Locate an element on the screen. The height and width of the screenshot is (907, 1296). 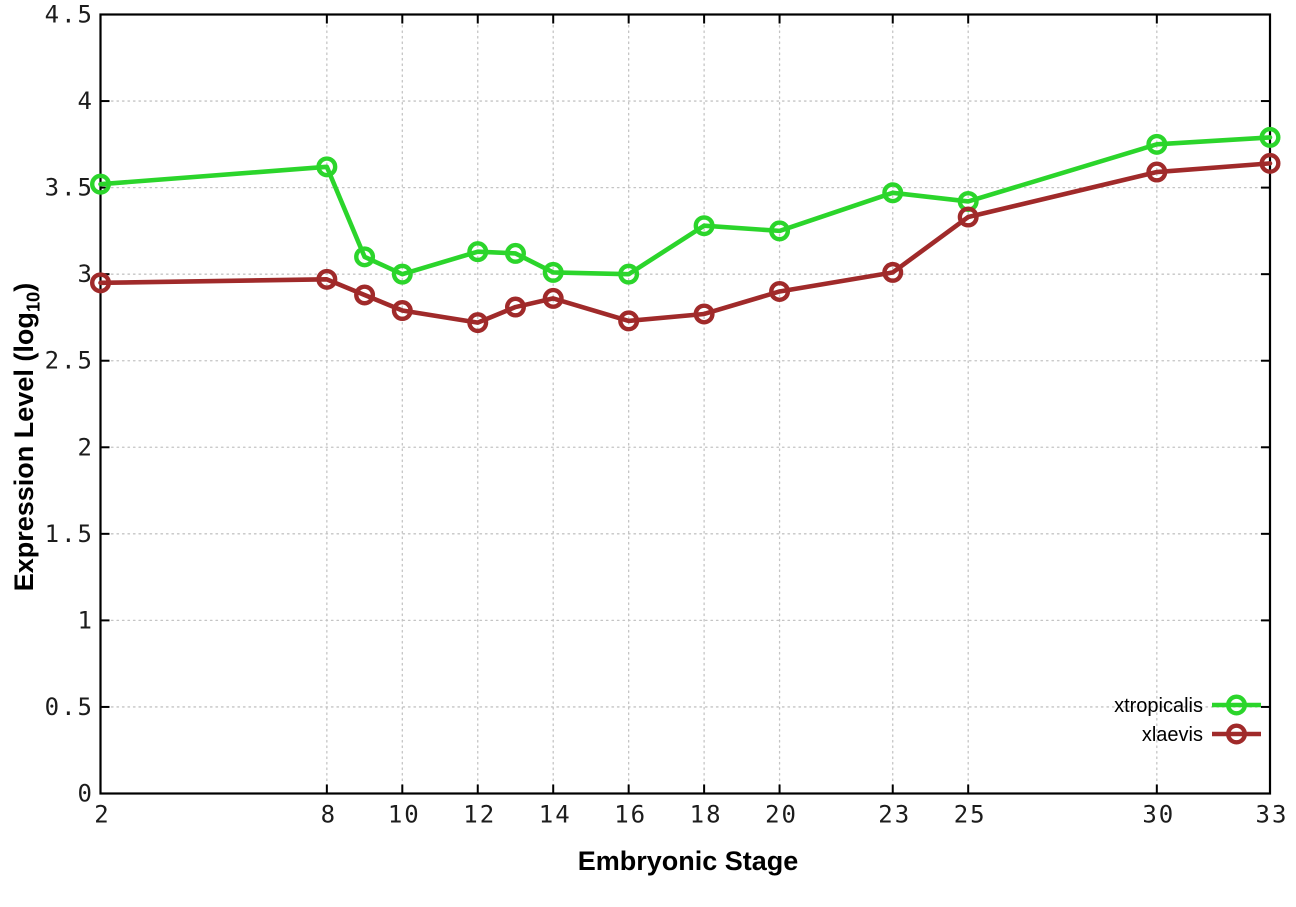
y-tick-label: 4 is located at coordinates (86, 101).